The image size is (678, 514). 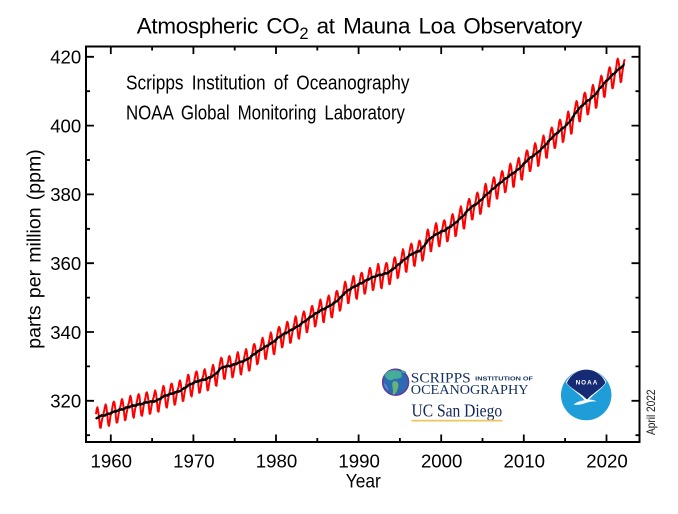 What do you see at coordinates (441, 378) in the screenshot?
I see `svg-text: SCRIPPS` at bounding box center [441, 378].